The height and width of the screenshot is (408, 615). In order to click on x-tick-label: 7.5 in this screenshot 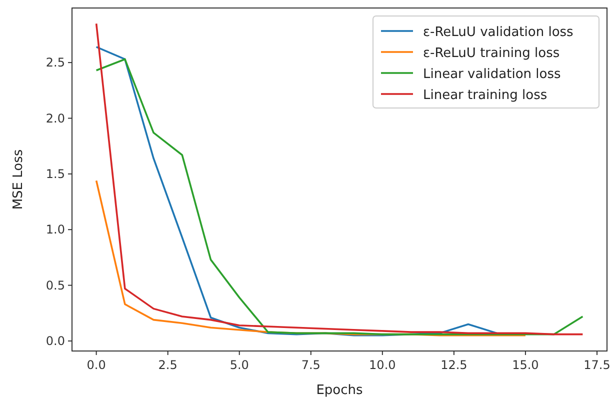, I will do `click(310, 365)`.